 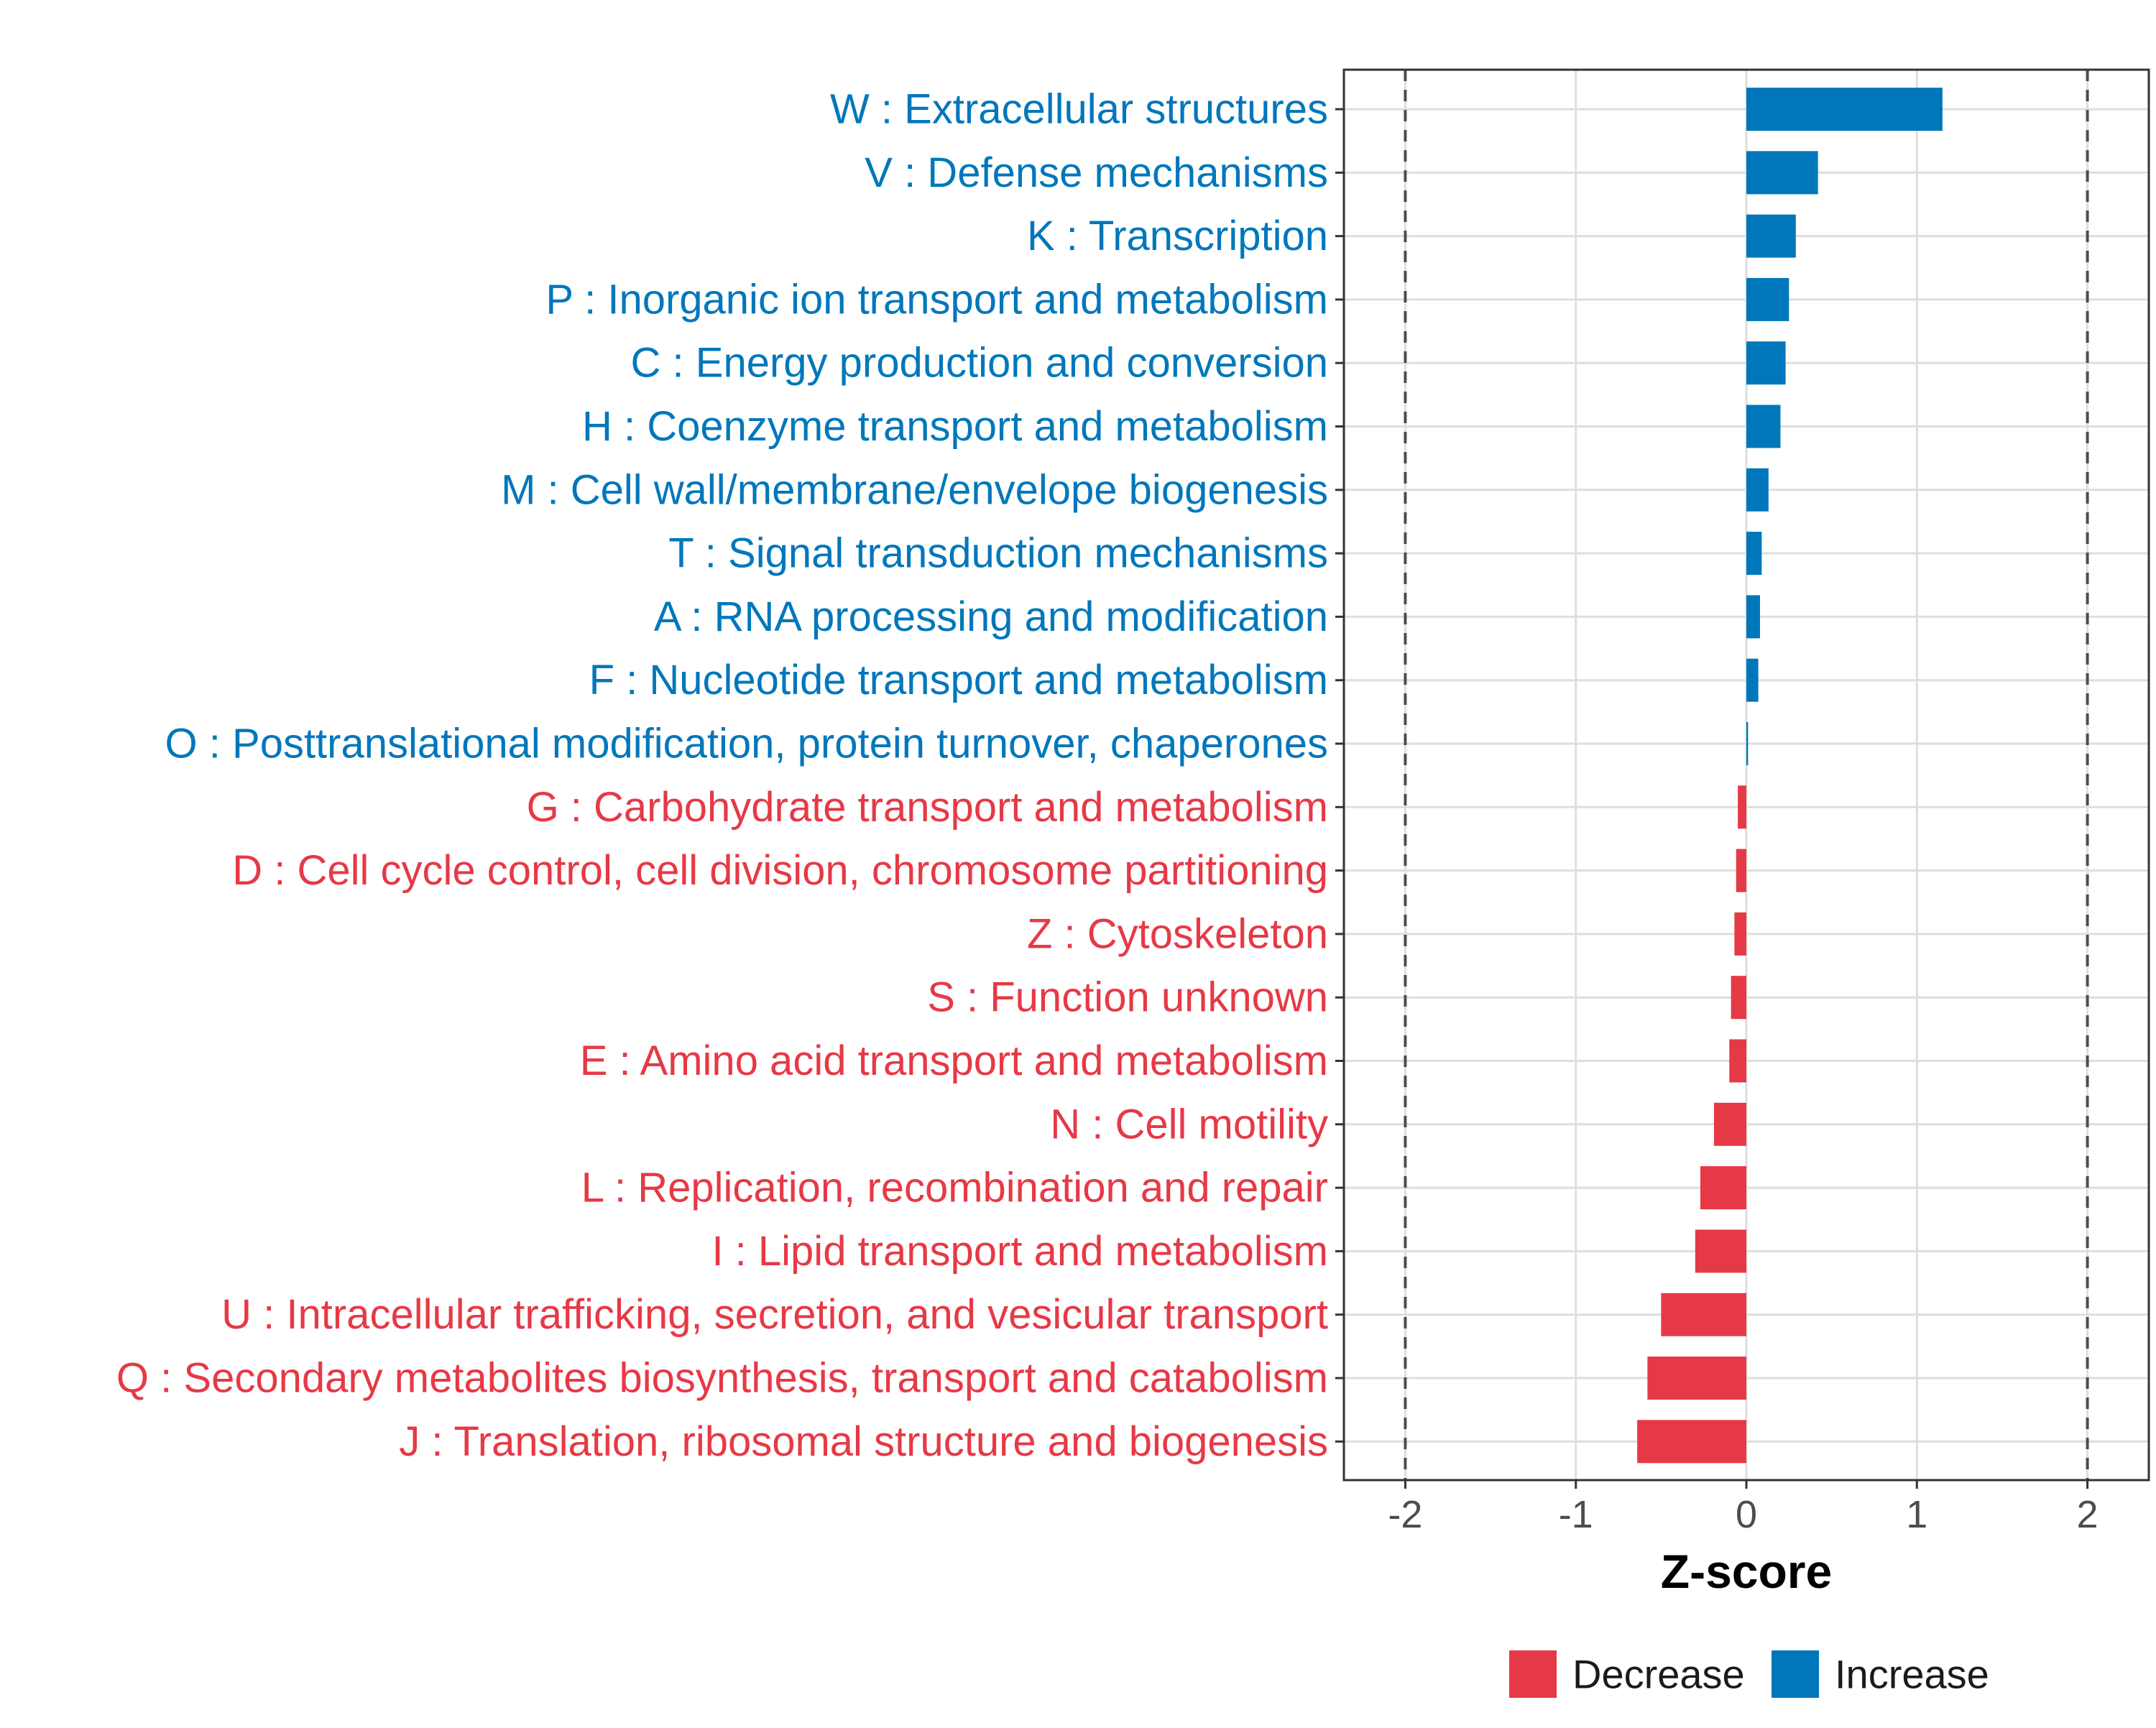 I want to click on category-label: K : Transcription, so click(x=1177, y=236).